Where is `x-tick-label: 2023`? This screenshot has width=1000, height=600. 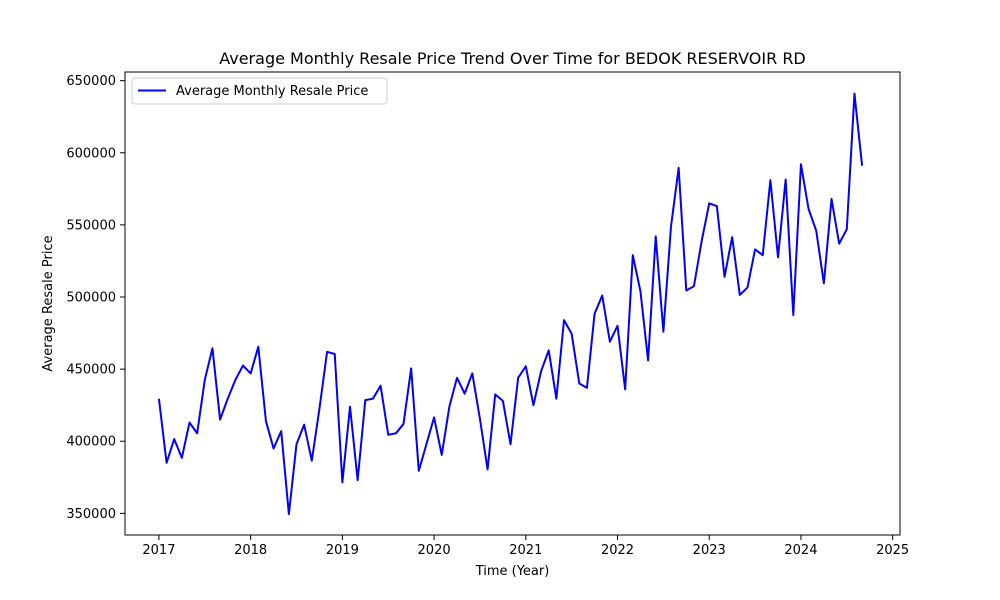
x-tick-label: 2023 is located at coordinates (709, 550).